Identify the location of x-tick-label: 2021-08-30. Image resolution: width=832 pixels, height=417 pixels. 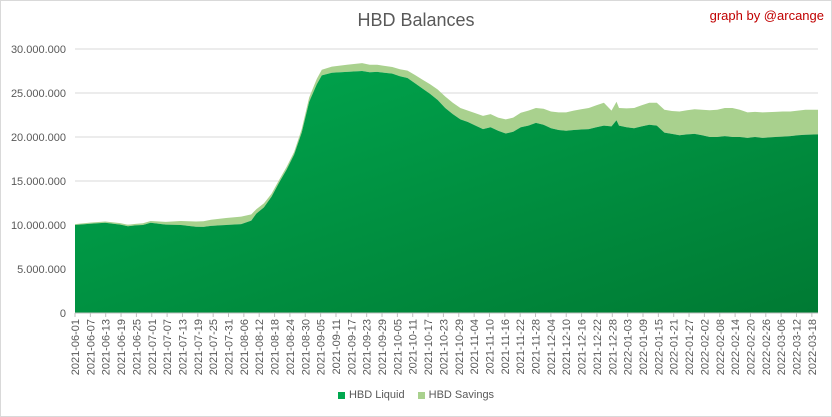
(306, 347).